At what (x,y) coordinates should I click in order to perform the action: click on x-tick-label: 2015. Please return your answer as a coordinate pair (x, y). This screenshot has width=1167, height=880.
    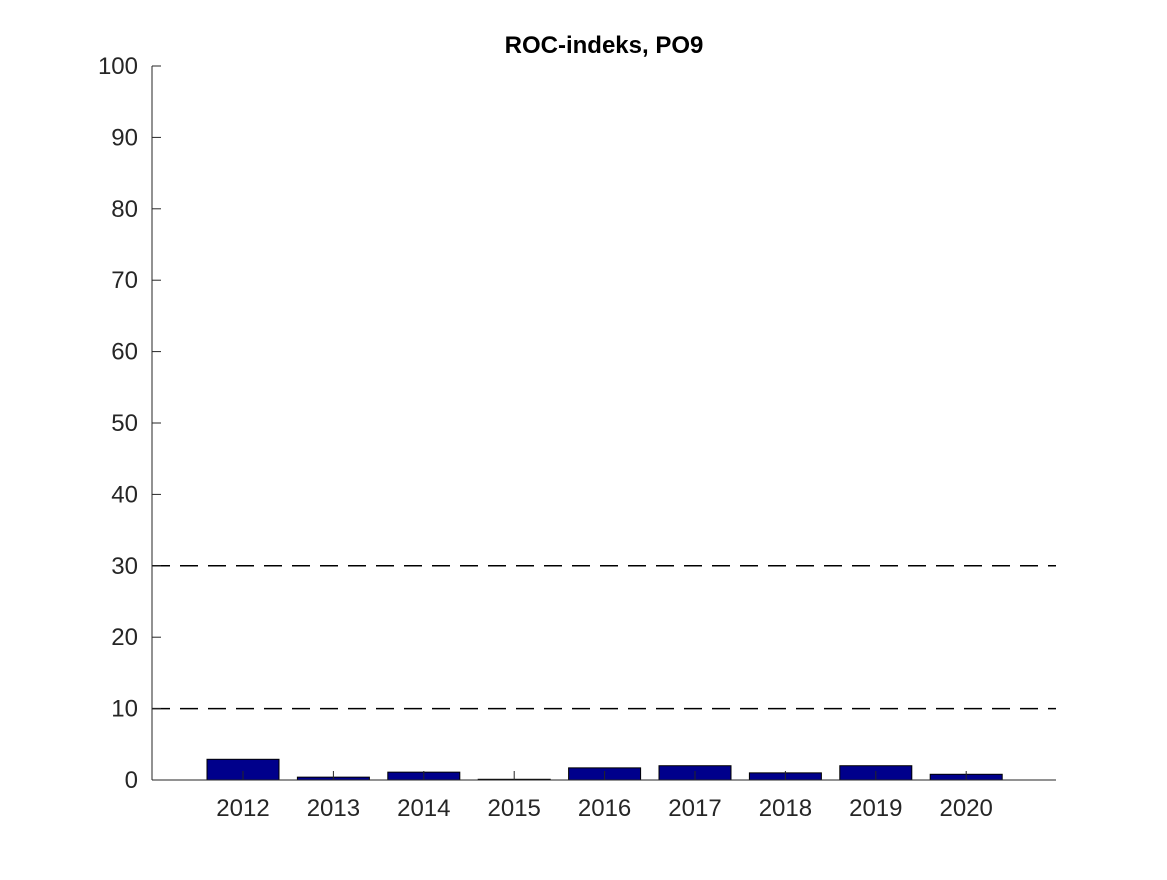
    Looking at the image, I should click on (514, 808).